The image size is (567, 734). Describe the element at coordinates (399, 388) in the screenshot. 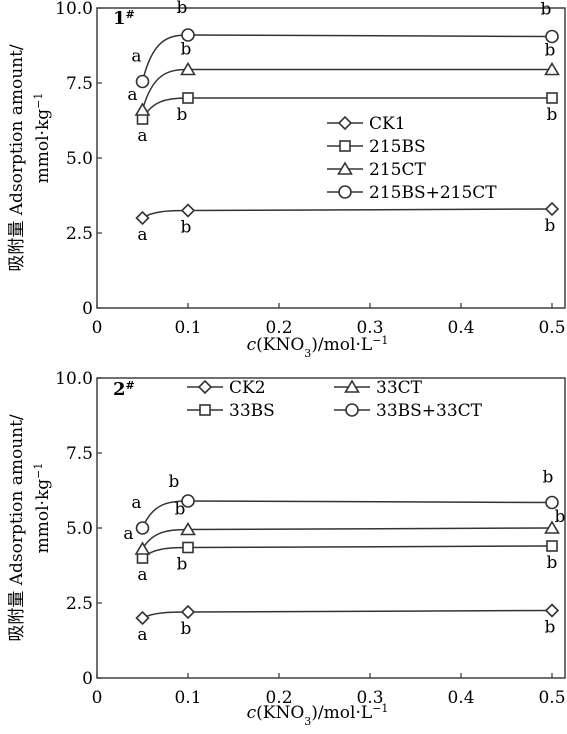

I see `legend-label: 33CT` at that location.